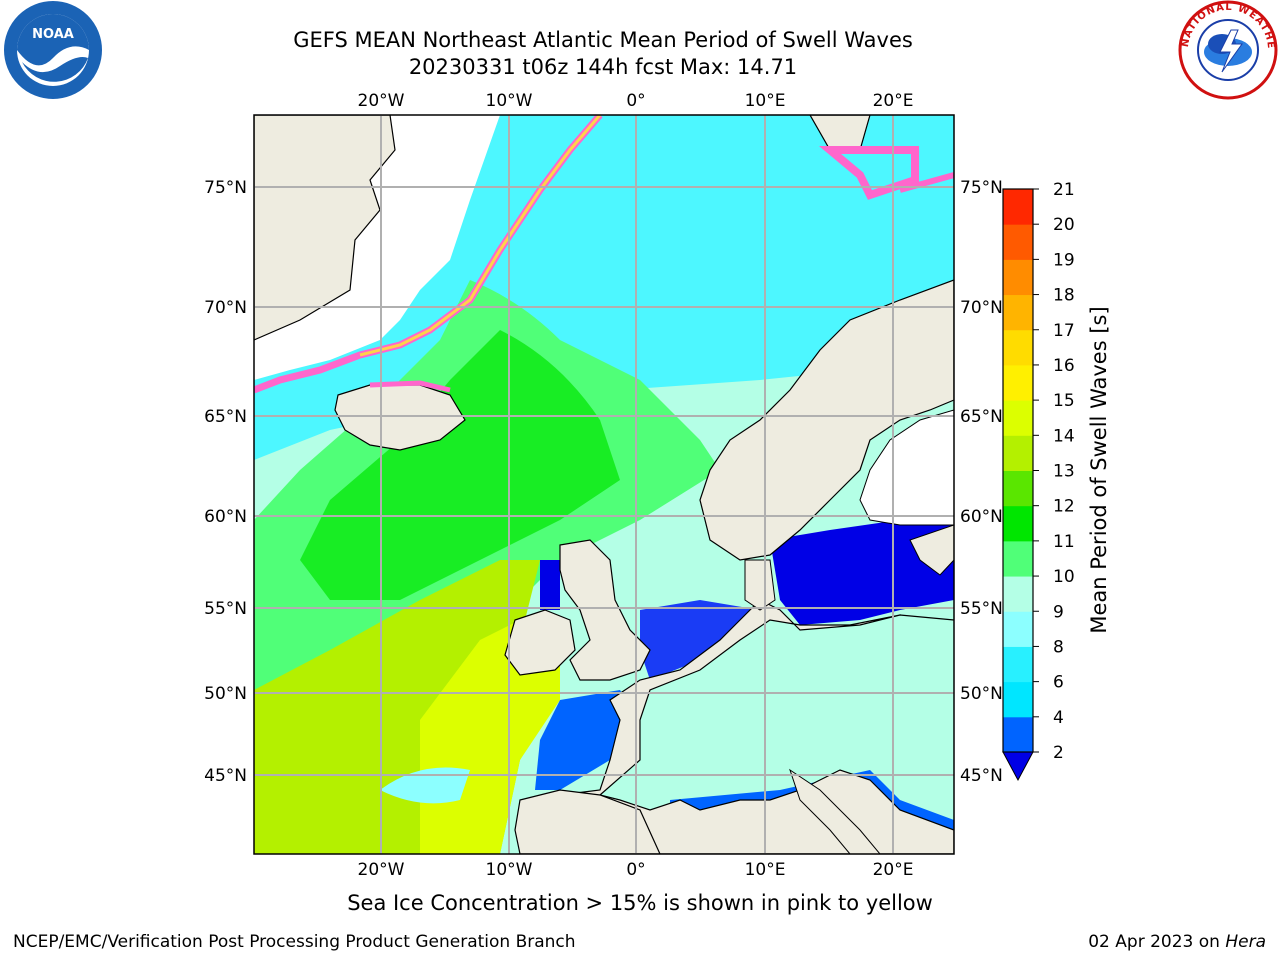 This screenshot has height=960, width=1280. Describe the element at coordinates (981, 417) in the screenshot. I see `right-lat-label: 65°N` at that location.